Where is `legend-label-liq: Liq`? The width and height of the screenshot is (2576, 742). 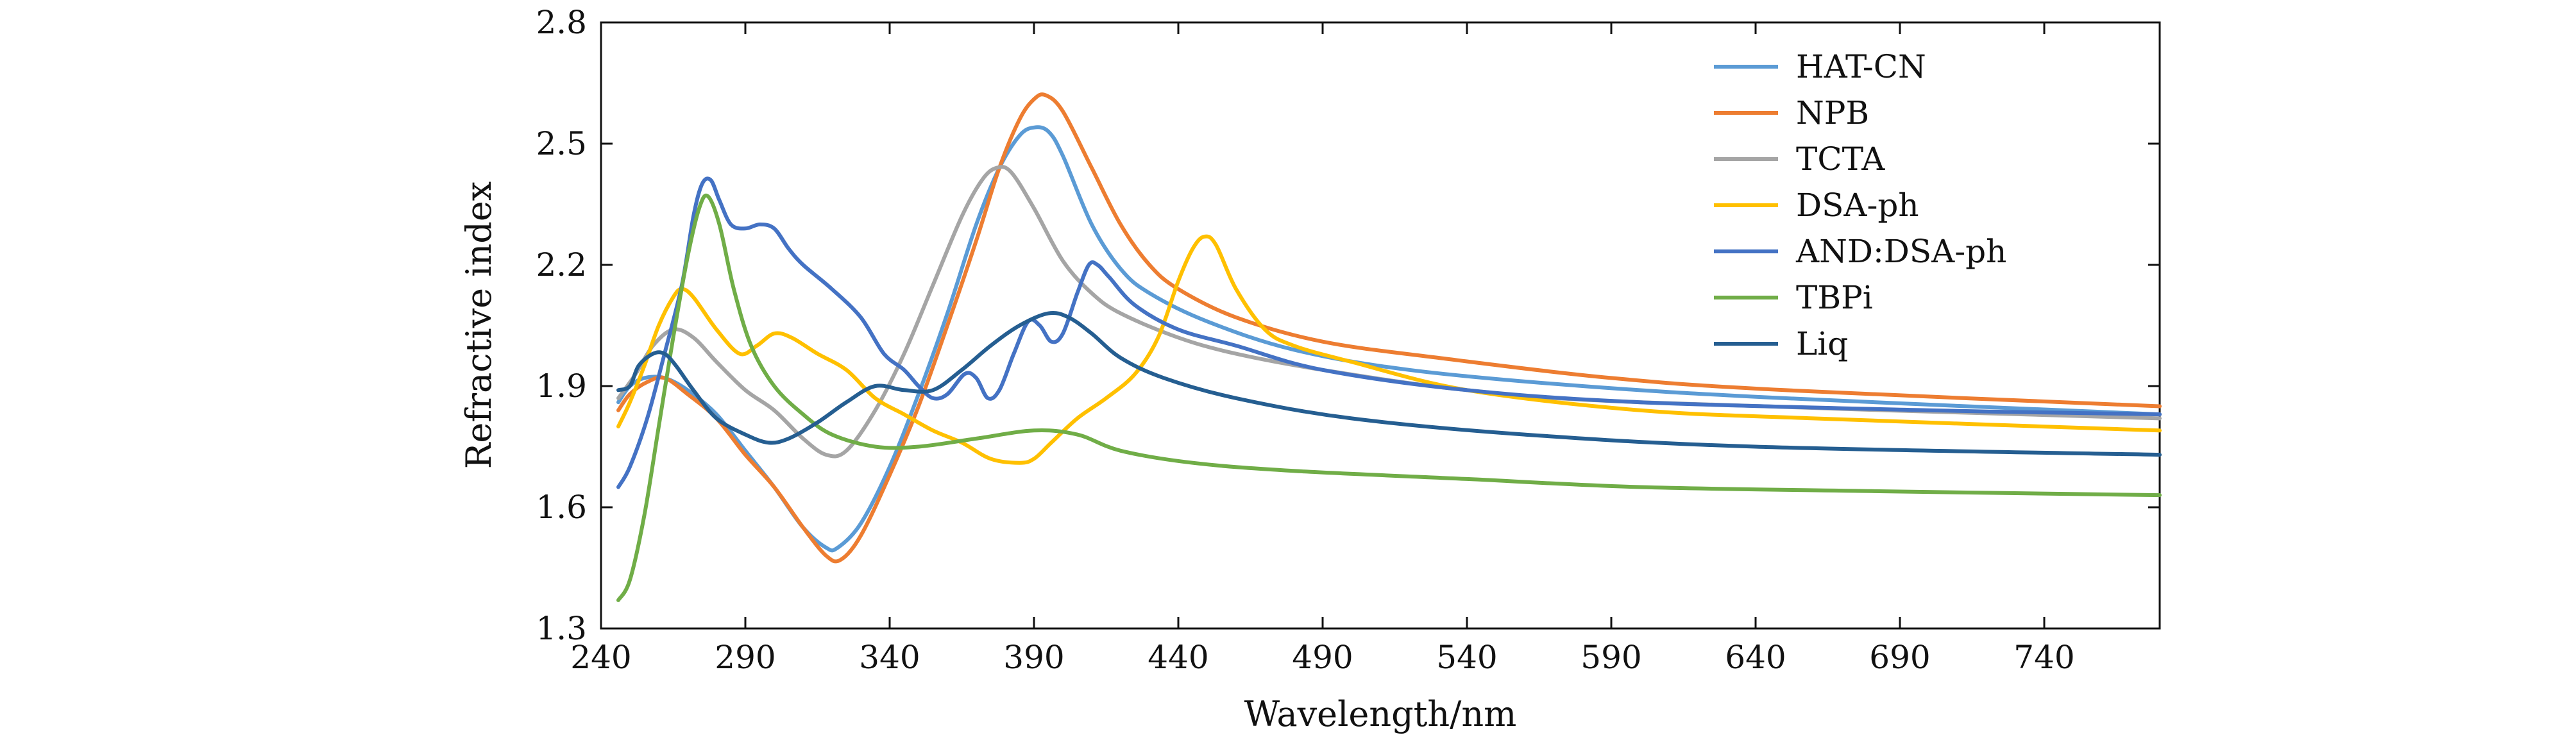
legend-label-liq: Liq is located at coordinates (1822, 343).